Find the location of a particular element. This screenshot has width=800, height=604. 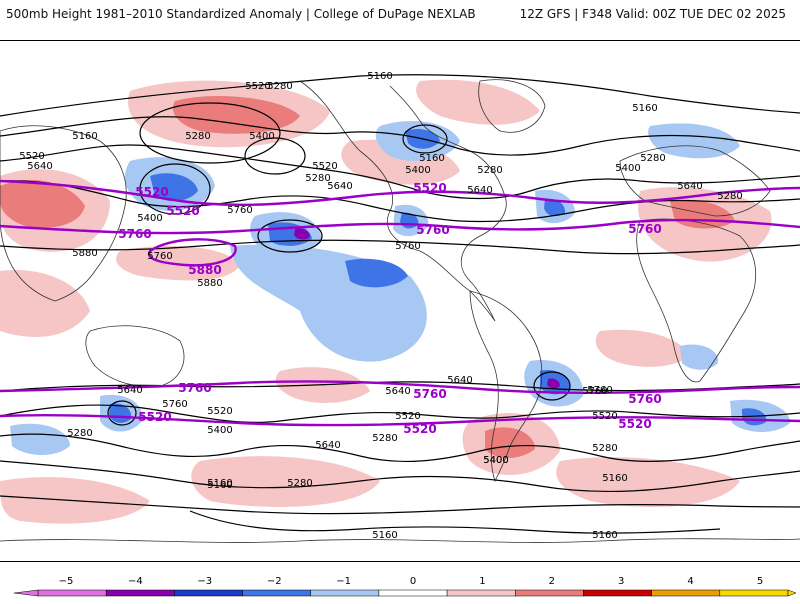

contour-label: 5880 is located at coordinates (209, 283).